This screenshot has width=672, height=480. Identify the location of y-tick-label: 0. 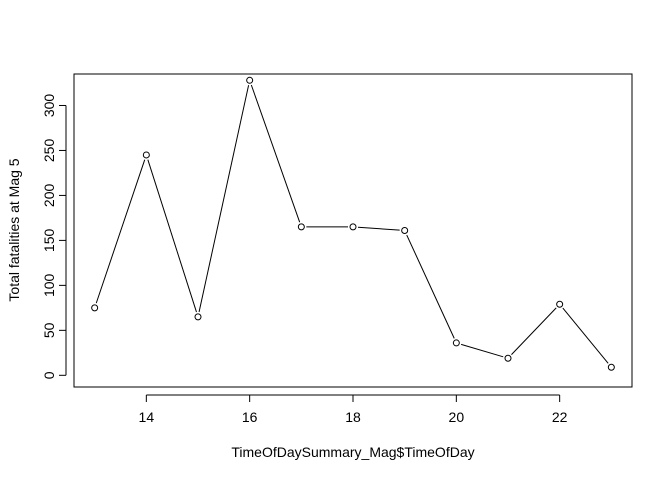
(49, 375).